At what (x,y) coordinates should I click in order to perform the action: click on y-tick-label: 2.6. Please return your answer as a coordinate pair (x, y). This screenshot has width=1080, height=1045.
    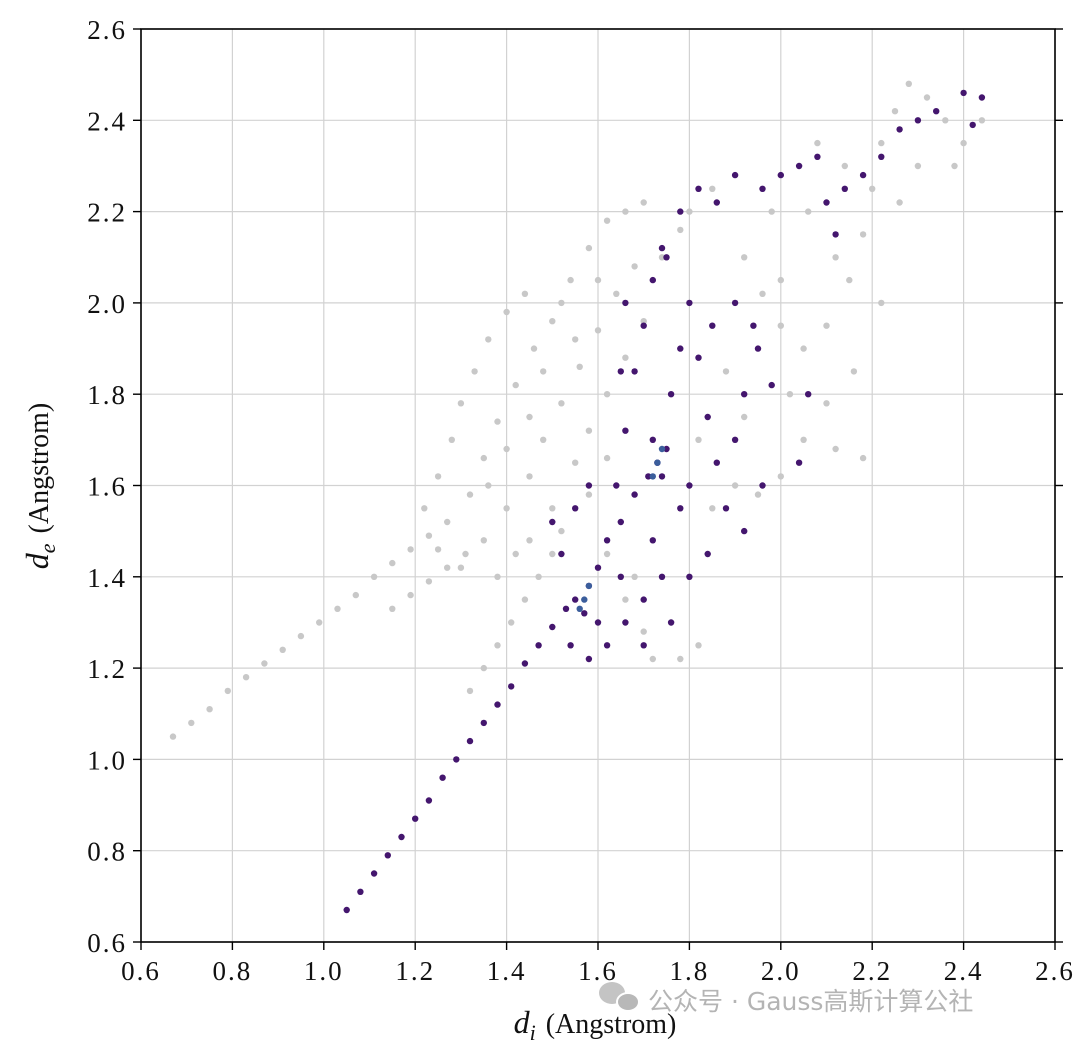
    Looking at the image, I should click on (107, 30).